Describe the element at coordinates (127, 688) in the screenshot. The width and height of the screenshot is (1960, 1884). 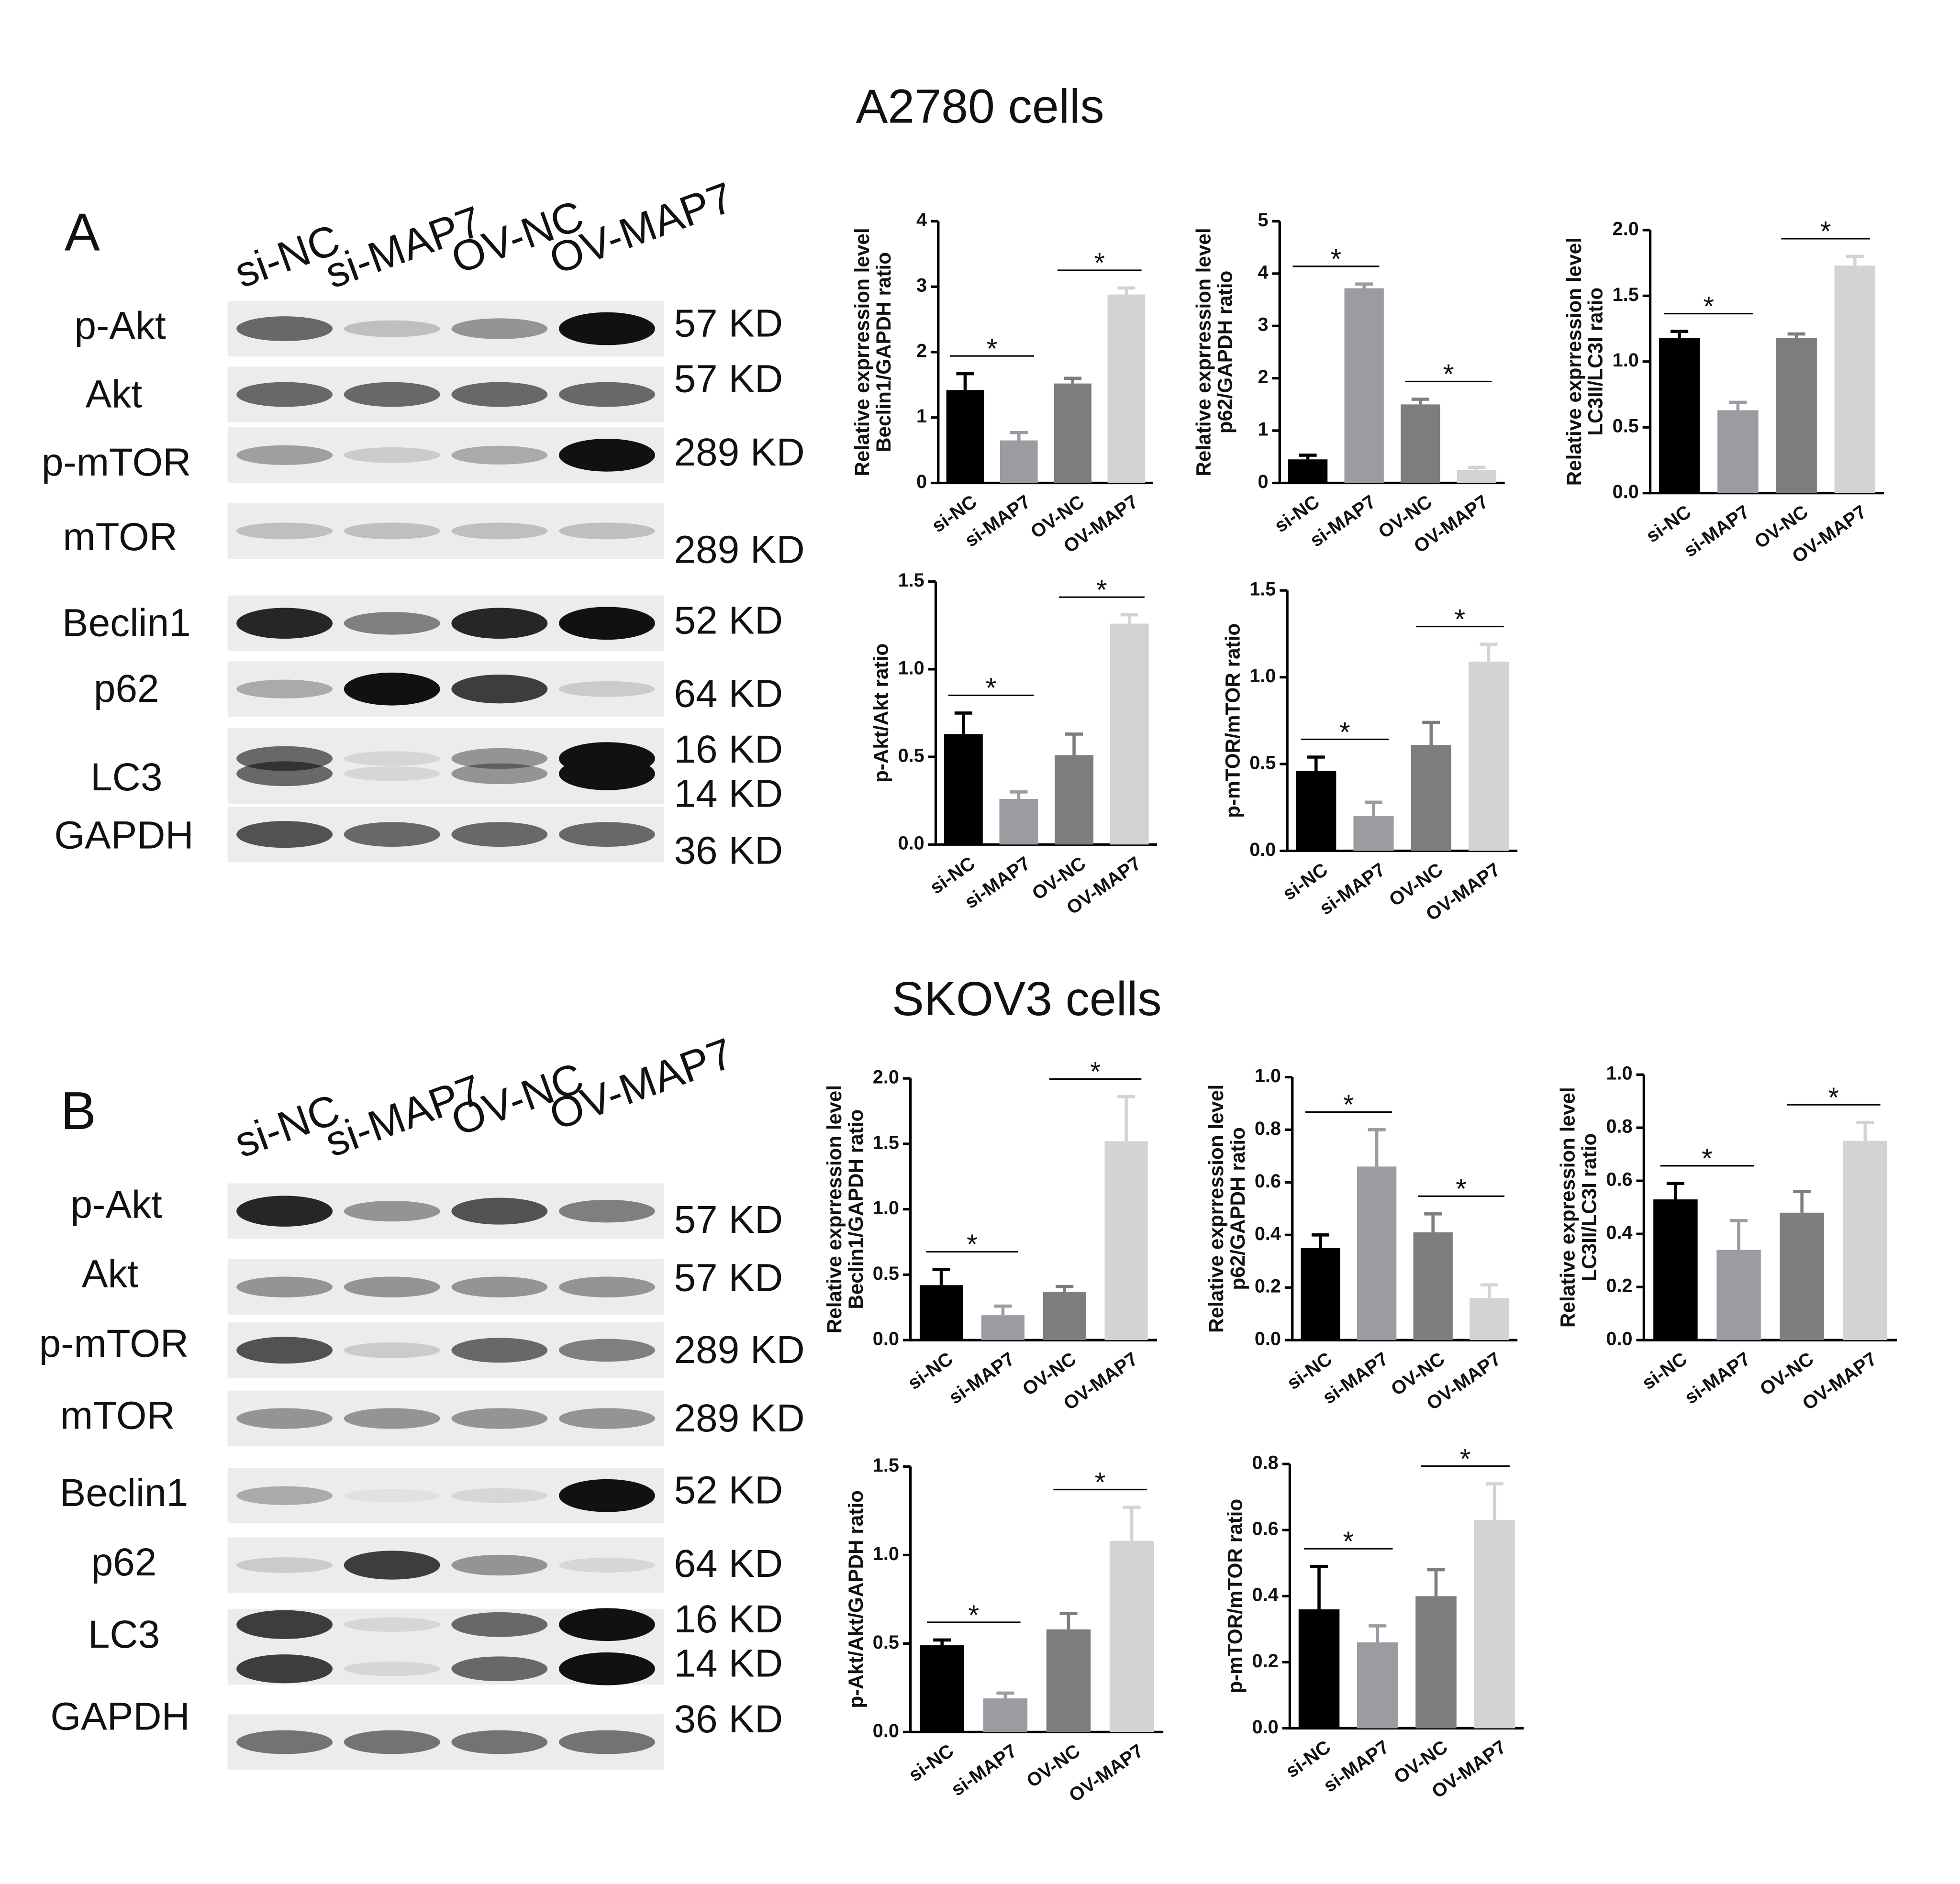
I see `protein-label: p62` at that location.